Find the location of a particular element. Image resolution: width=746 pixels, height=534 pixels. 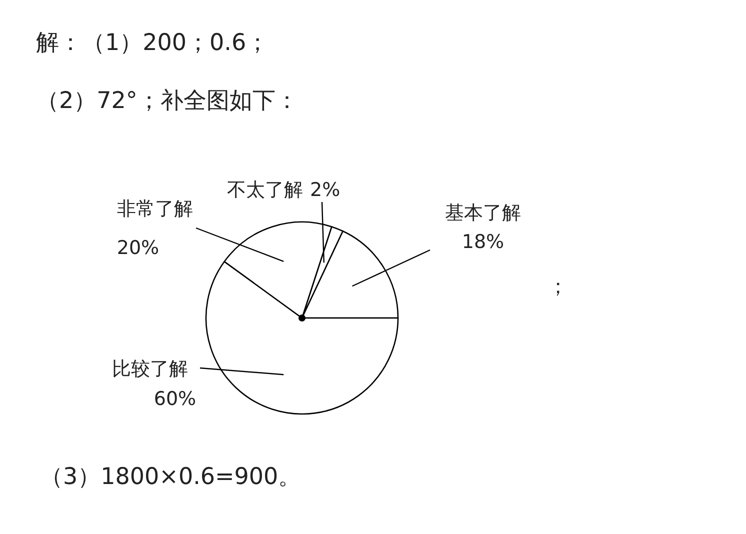

data-label: 18% is located at coordinates (483, 242).